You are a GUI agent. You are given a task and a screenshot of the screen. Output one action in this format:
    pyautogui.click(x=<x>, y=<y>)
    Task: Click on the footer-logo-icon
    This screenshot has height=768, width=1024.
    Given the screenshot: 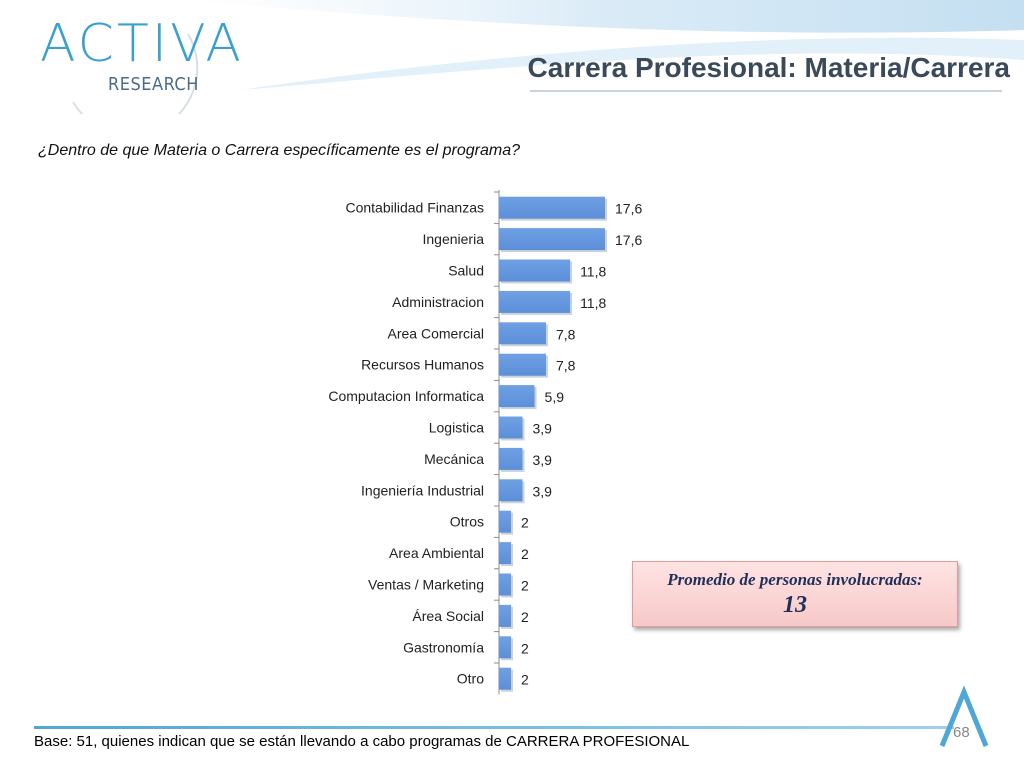 What is the action you would take?
    pyautogui.click(x=964, y=716)
    